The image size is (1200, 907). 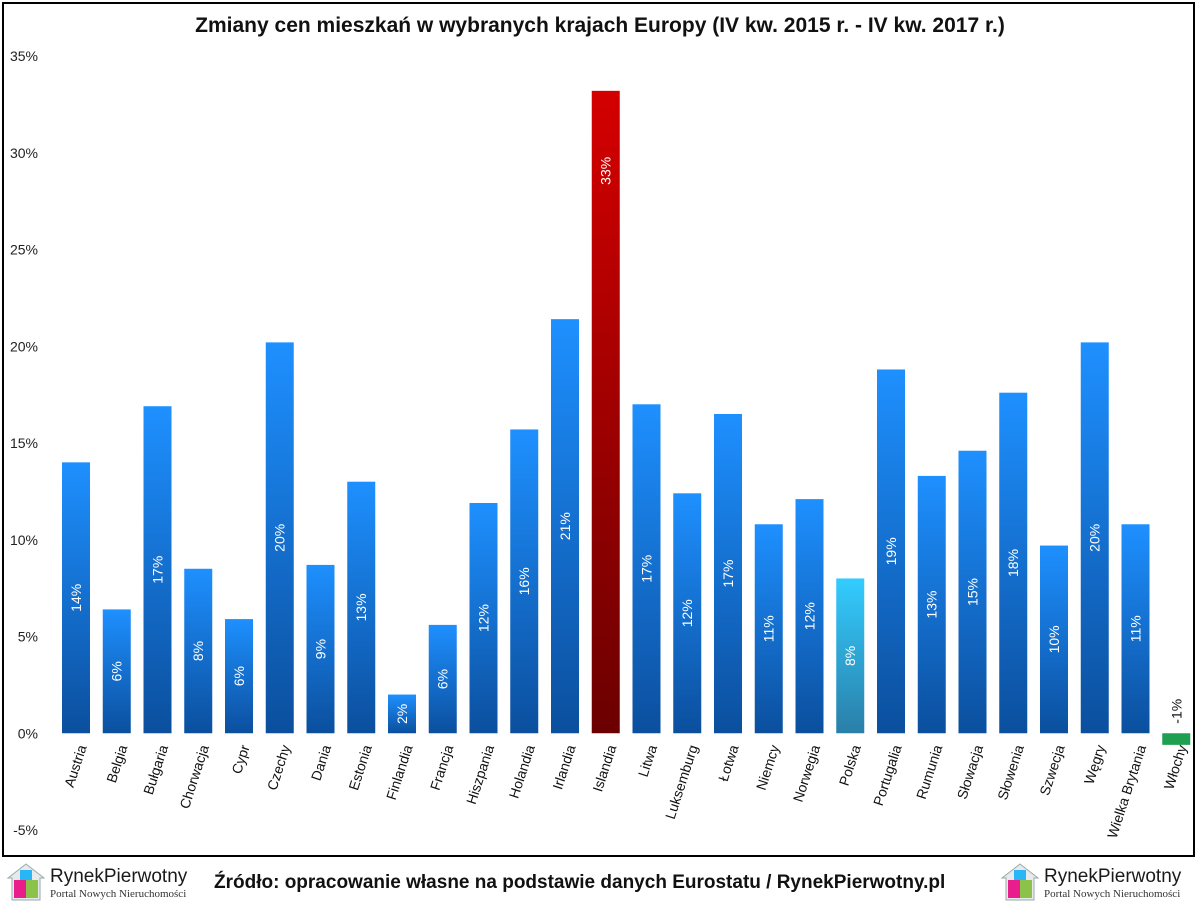 What do you see at coordinates (194, 777) in the screenshot?
I see `x-tick-label: Chorwacja` at bounding box center [194, 777].